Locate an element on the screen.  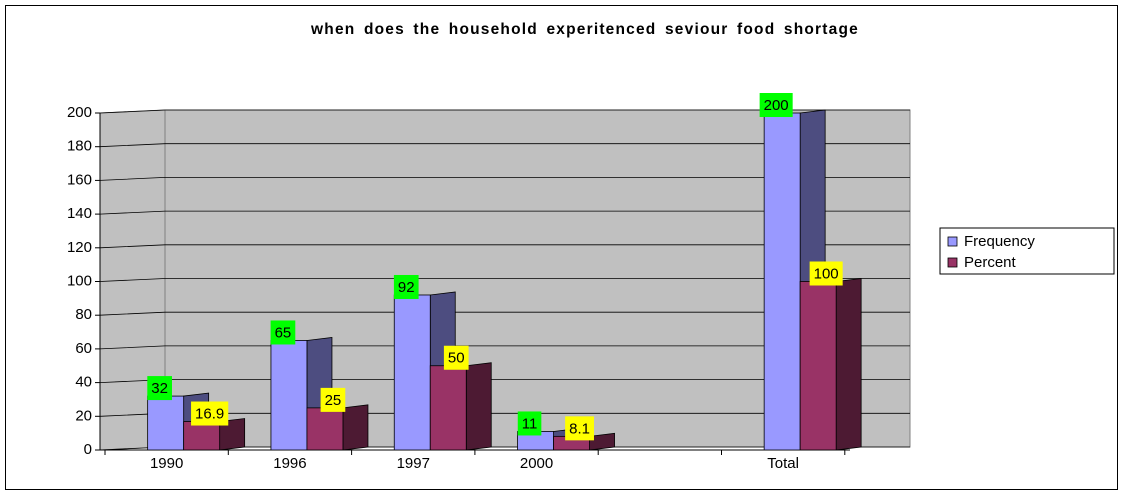
y-tick-label: 120 is located at coordinates (79, 247).